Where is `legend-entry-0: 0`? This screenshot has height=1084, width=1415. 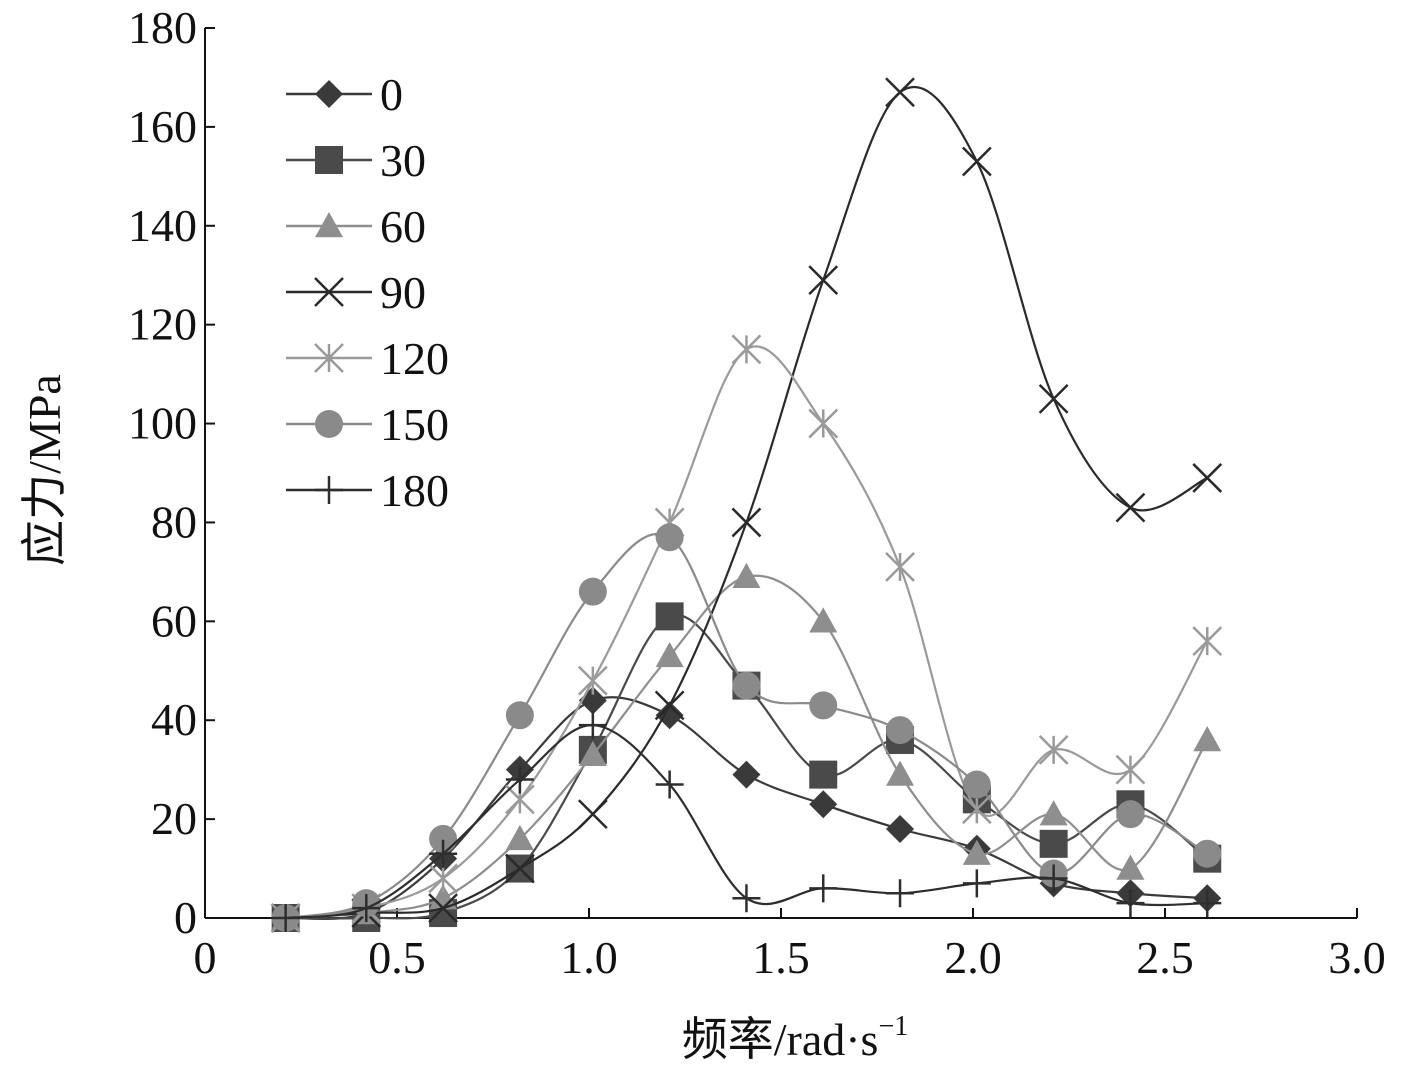
legend-entry-0: 0 is located at coordinates (344, 94).